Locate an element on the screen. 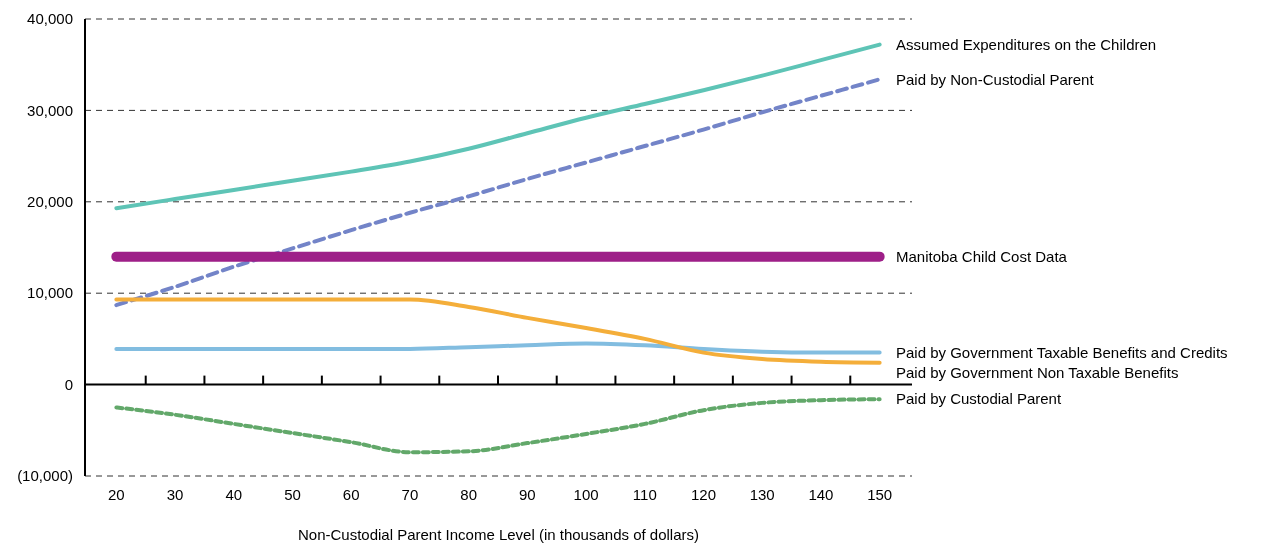 Image resolution: width=1272 pixels, height=548 pixels. x-tick-label: 80 is located at coordinates (468, 494).